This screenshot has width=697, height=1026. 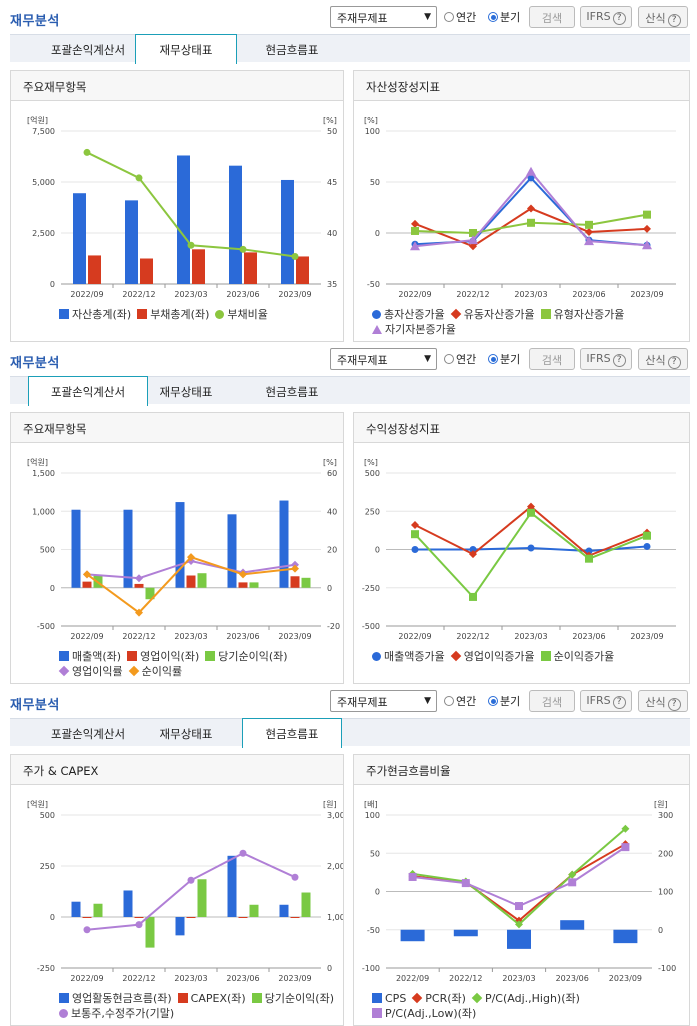 I want to click on legend-item: 영업활동현금흐름(좌), so click(x=115, y=998).